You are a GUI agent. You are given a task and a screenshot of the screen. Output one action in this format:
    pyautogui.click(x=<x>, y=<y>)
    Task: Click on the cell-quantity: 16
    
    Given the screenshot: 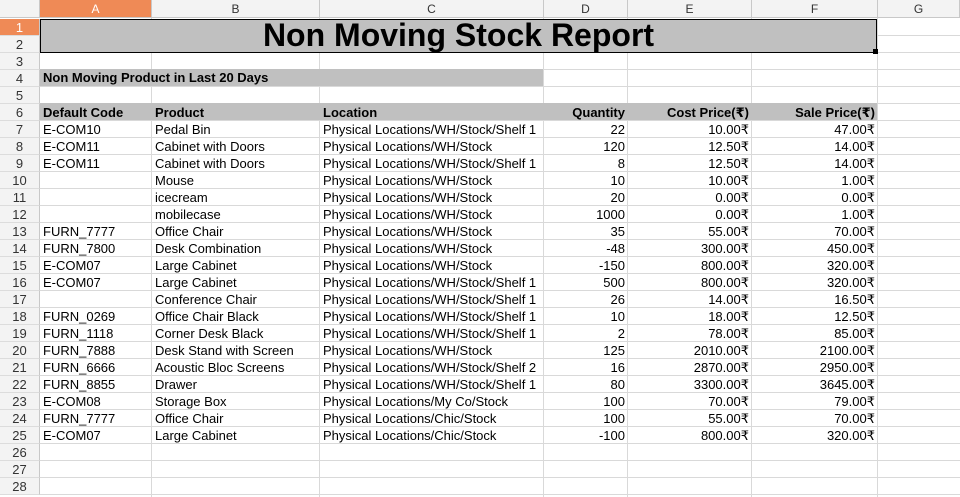 What is the action you would take?
    pyautogui.click(x=617, y=367)
    